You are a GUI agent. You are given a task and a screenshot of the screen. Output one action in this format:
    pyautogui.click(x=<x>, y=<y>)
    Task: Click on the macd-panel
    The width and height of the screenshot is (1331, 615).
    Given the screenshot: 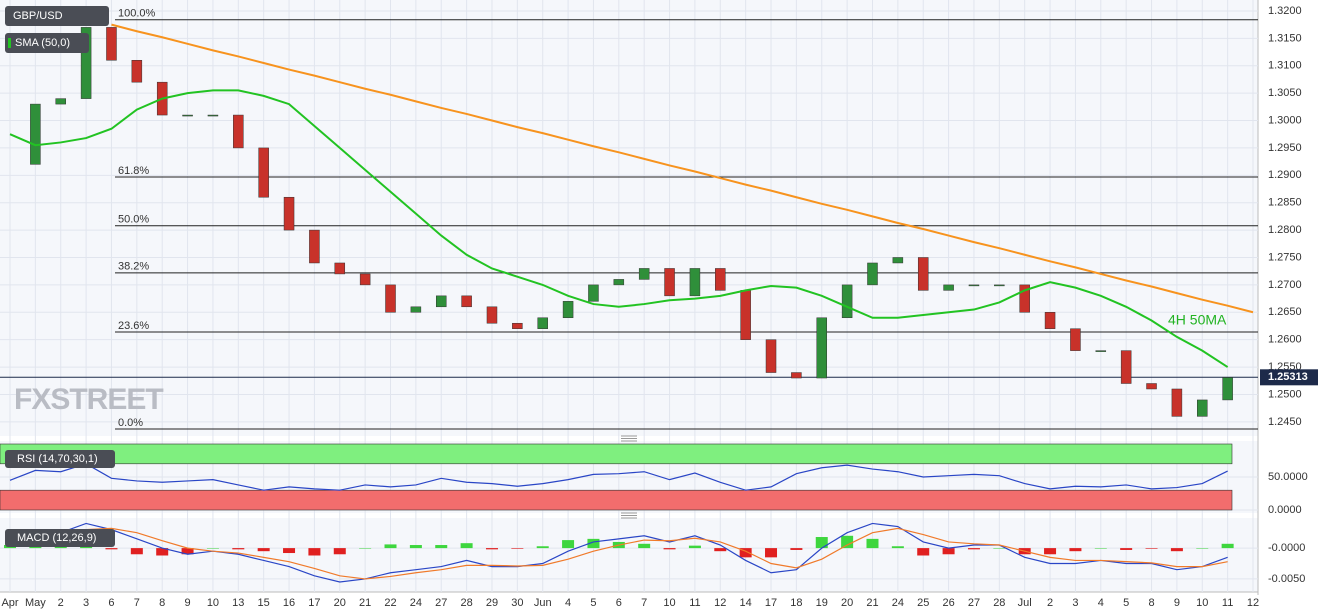 What is the action you would take?
    pyautogui.click(x=629, y=555)
    